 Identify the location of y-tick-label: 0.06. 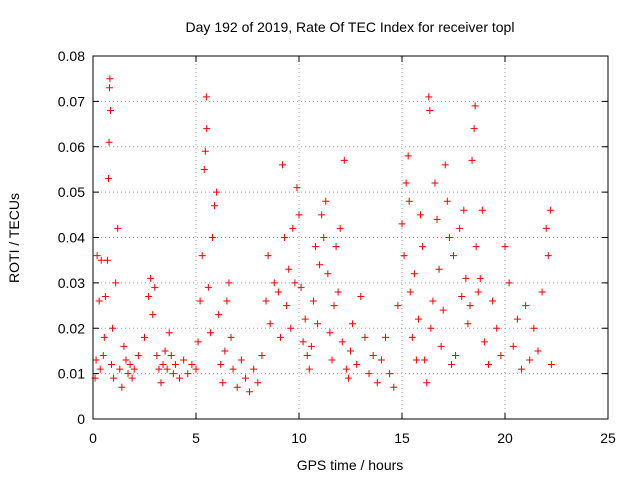
(71, 147).